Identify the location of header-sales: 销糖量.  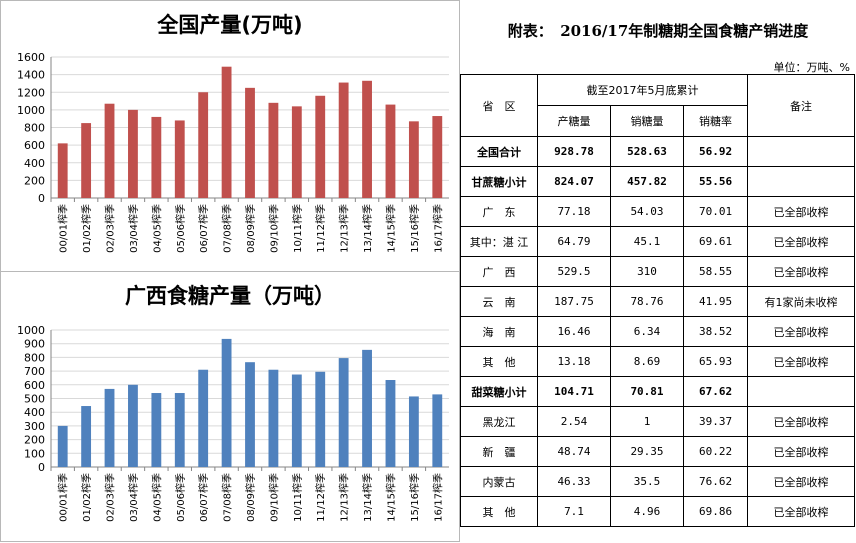
(647, 121).